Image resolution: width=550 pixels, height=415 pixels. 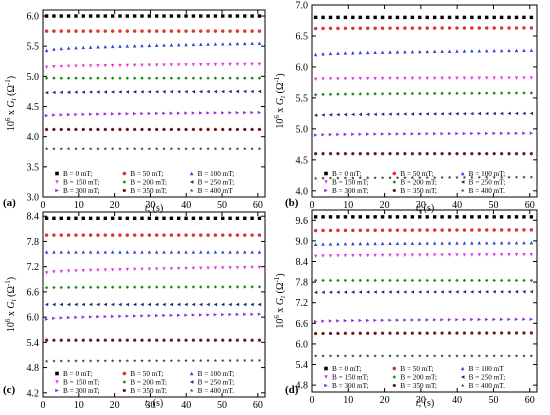 What do you see at coordinates (33, 393) in the screenshot?
I see `y-tick-label: 4.2` at bounding box center [33, 393].